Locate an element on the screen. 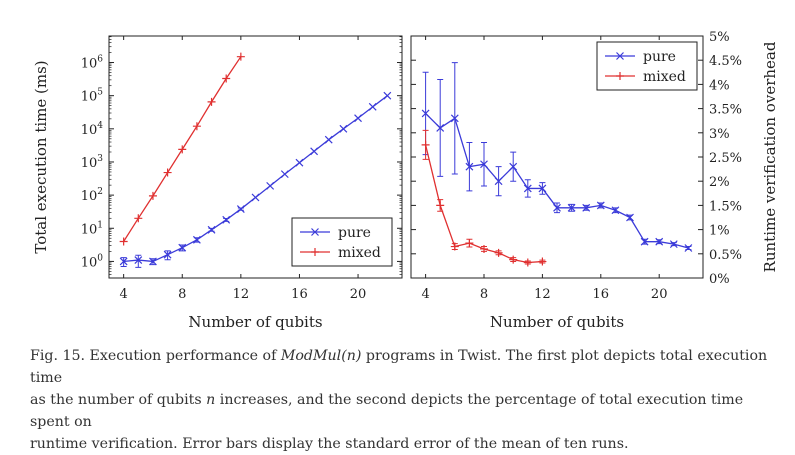  plot1-ytick-label-4: 10⁴ is located at coordinates (92, 129).